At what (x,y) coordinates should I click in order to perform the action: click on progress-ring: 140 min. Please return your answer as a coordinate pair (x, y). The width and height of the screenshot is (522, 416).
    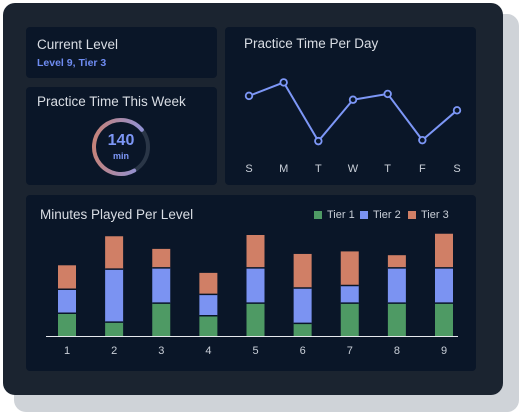
    Looking at the image, I should click on (121, 147).